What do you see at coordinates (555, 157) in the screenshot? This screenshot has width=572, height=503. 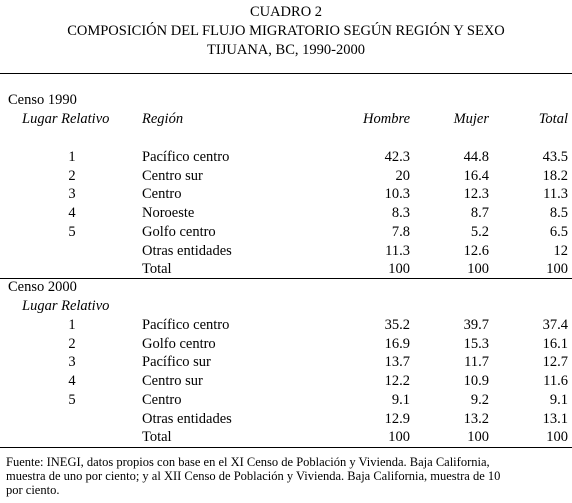 I see `value-total: 43.5` at bounding box center [555, 157].